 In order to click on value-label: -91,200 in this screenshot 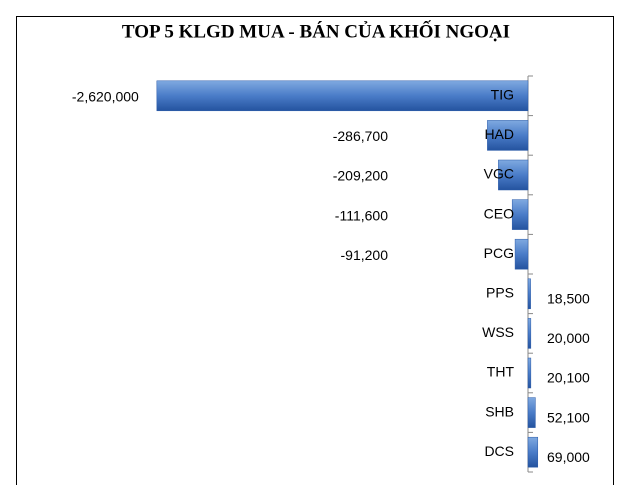, I will do `click(365, 255)`.